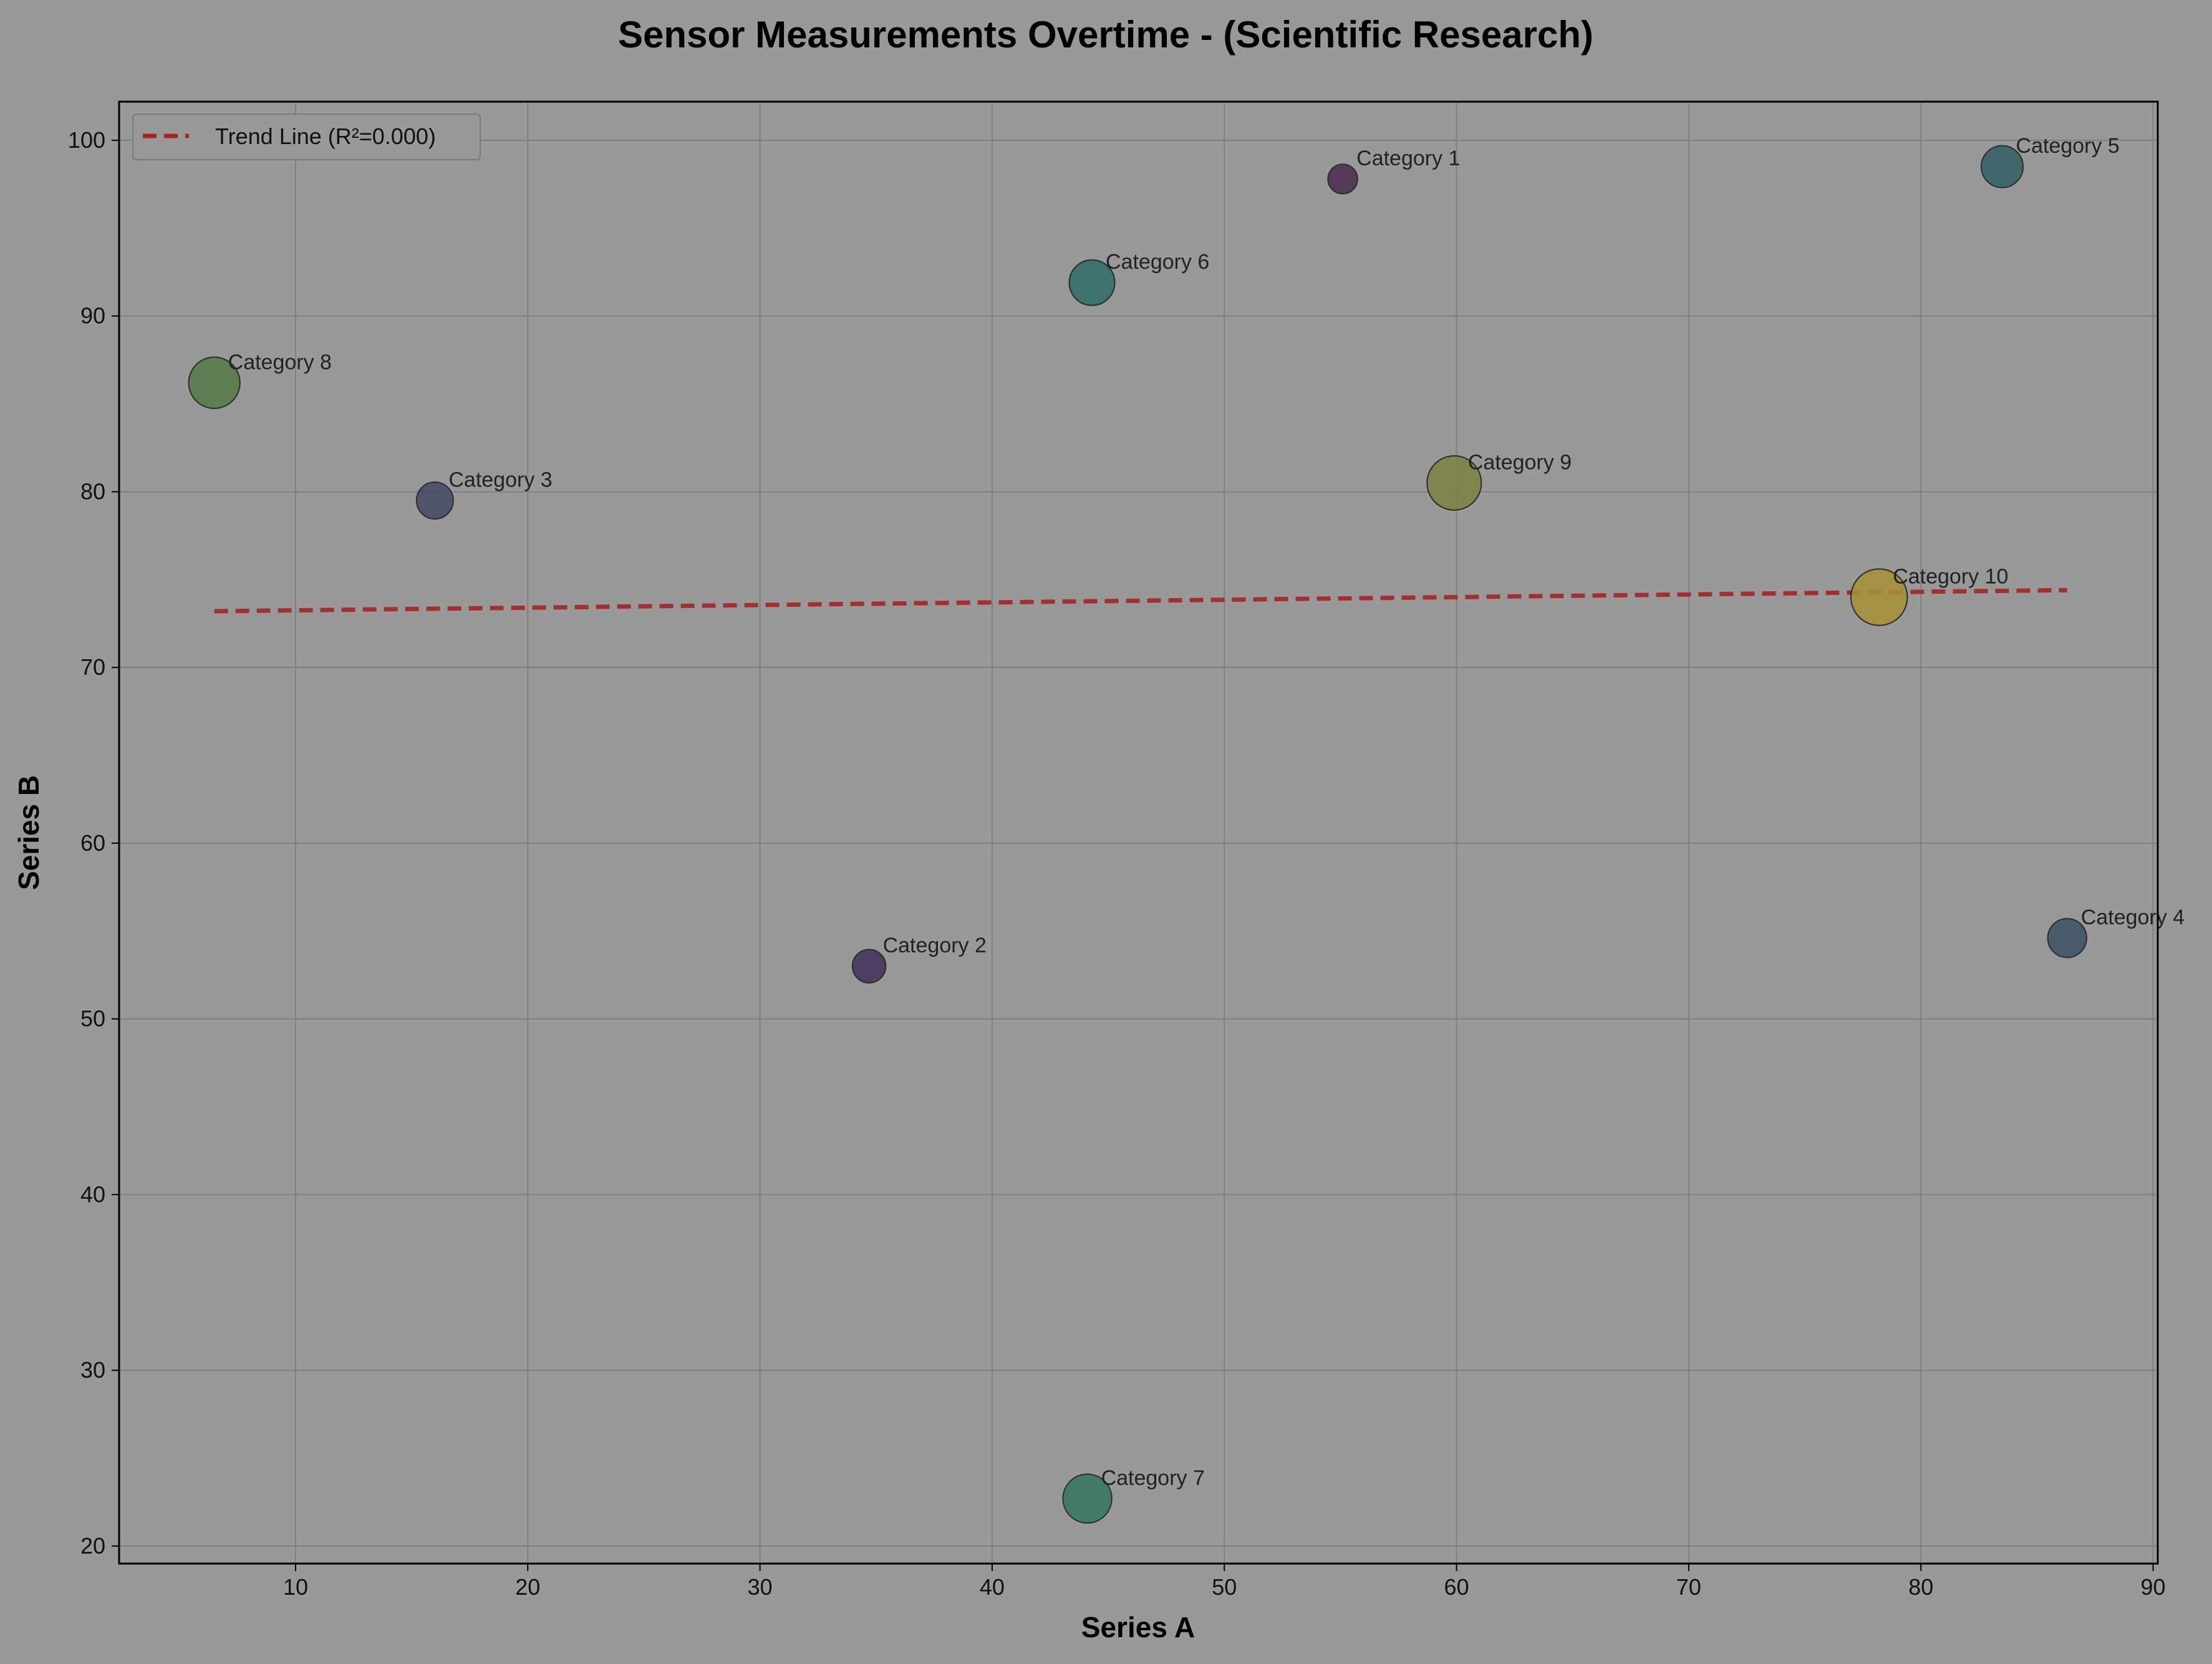  I want to click on legend: Trend Line (R²=0.000), so click(306, 137).